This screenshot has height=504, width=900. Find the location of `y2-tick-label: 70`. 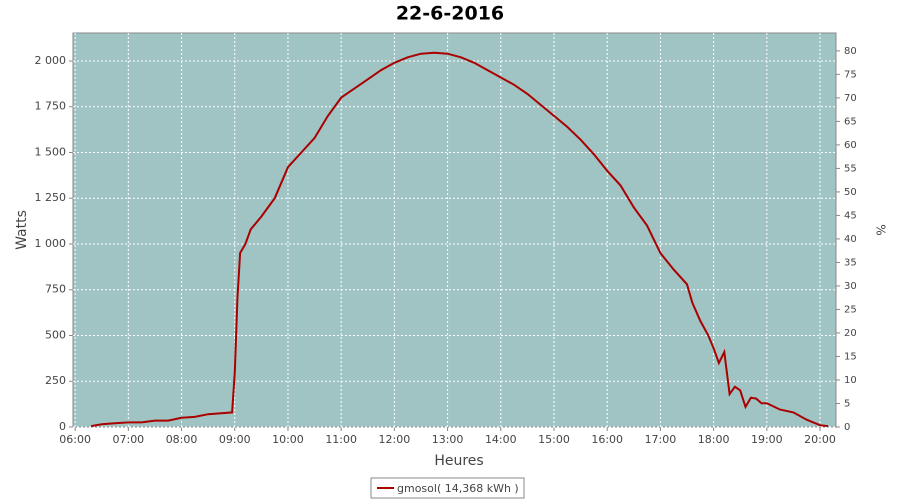

y2-tick-label: 70 is located at coordinates (850, 98).